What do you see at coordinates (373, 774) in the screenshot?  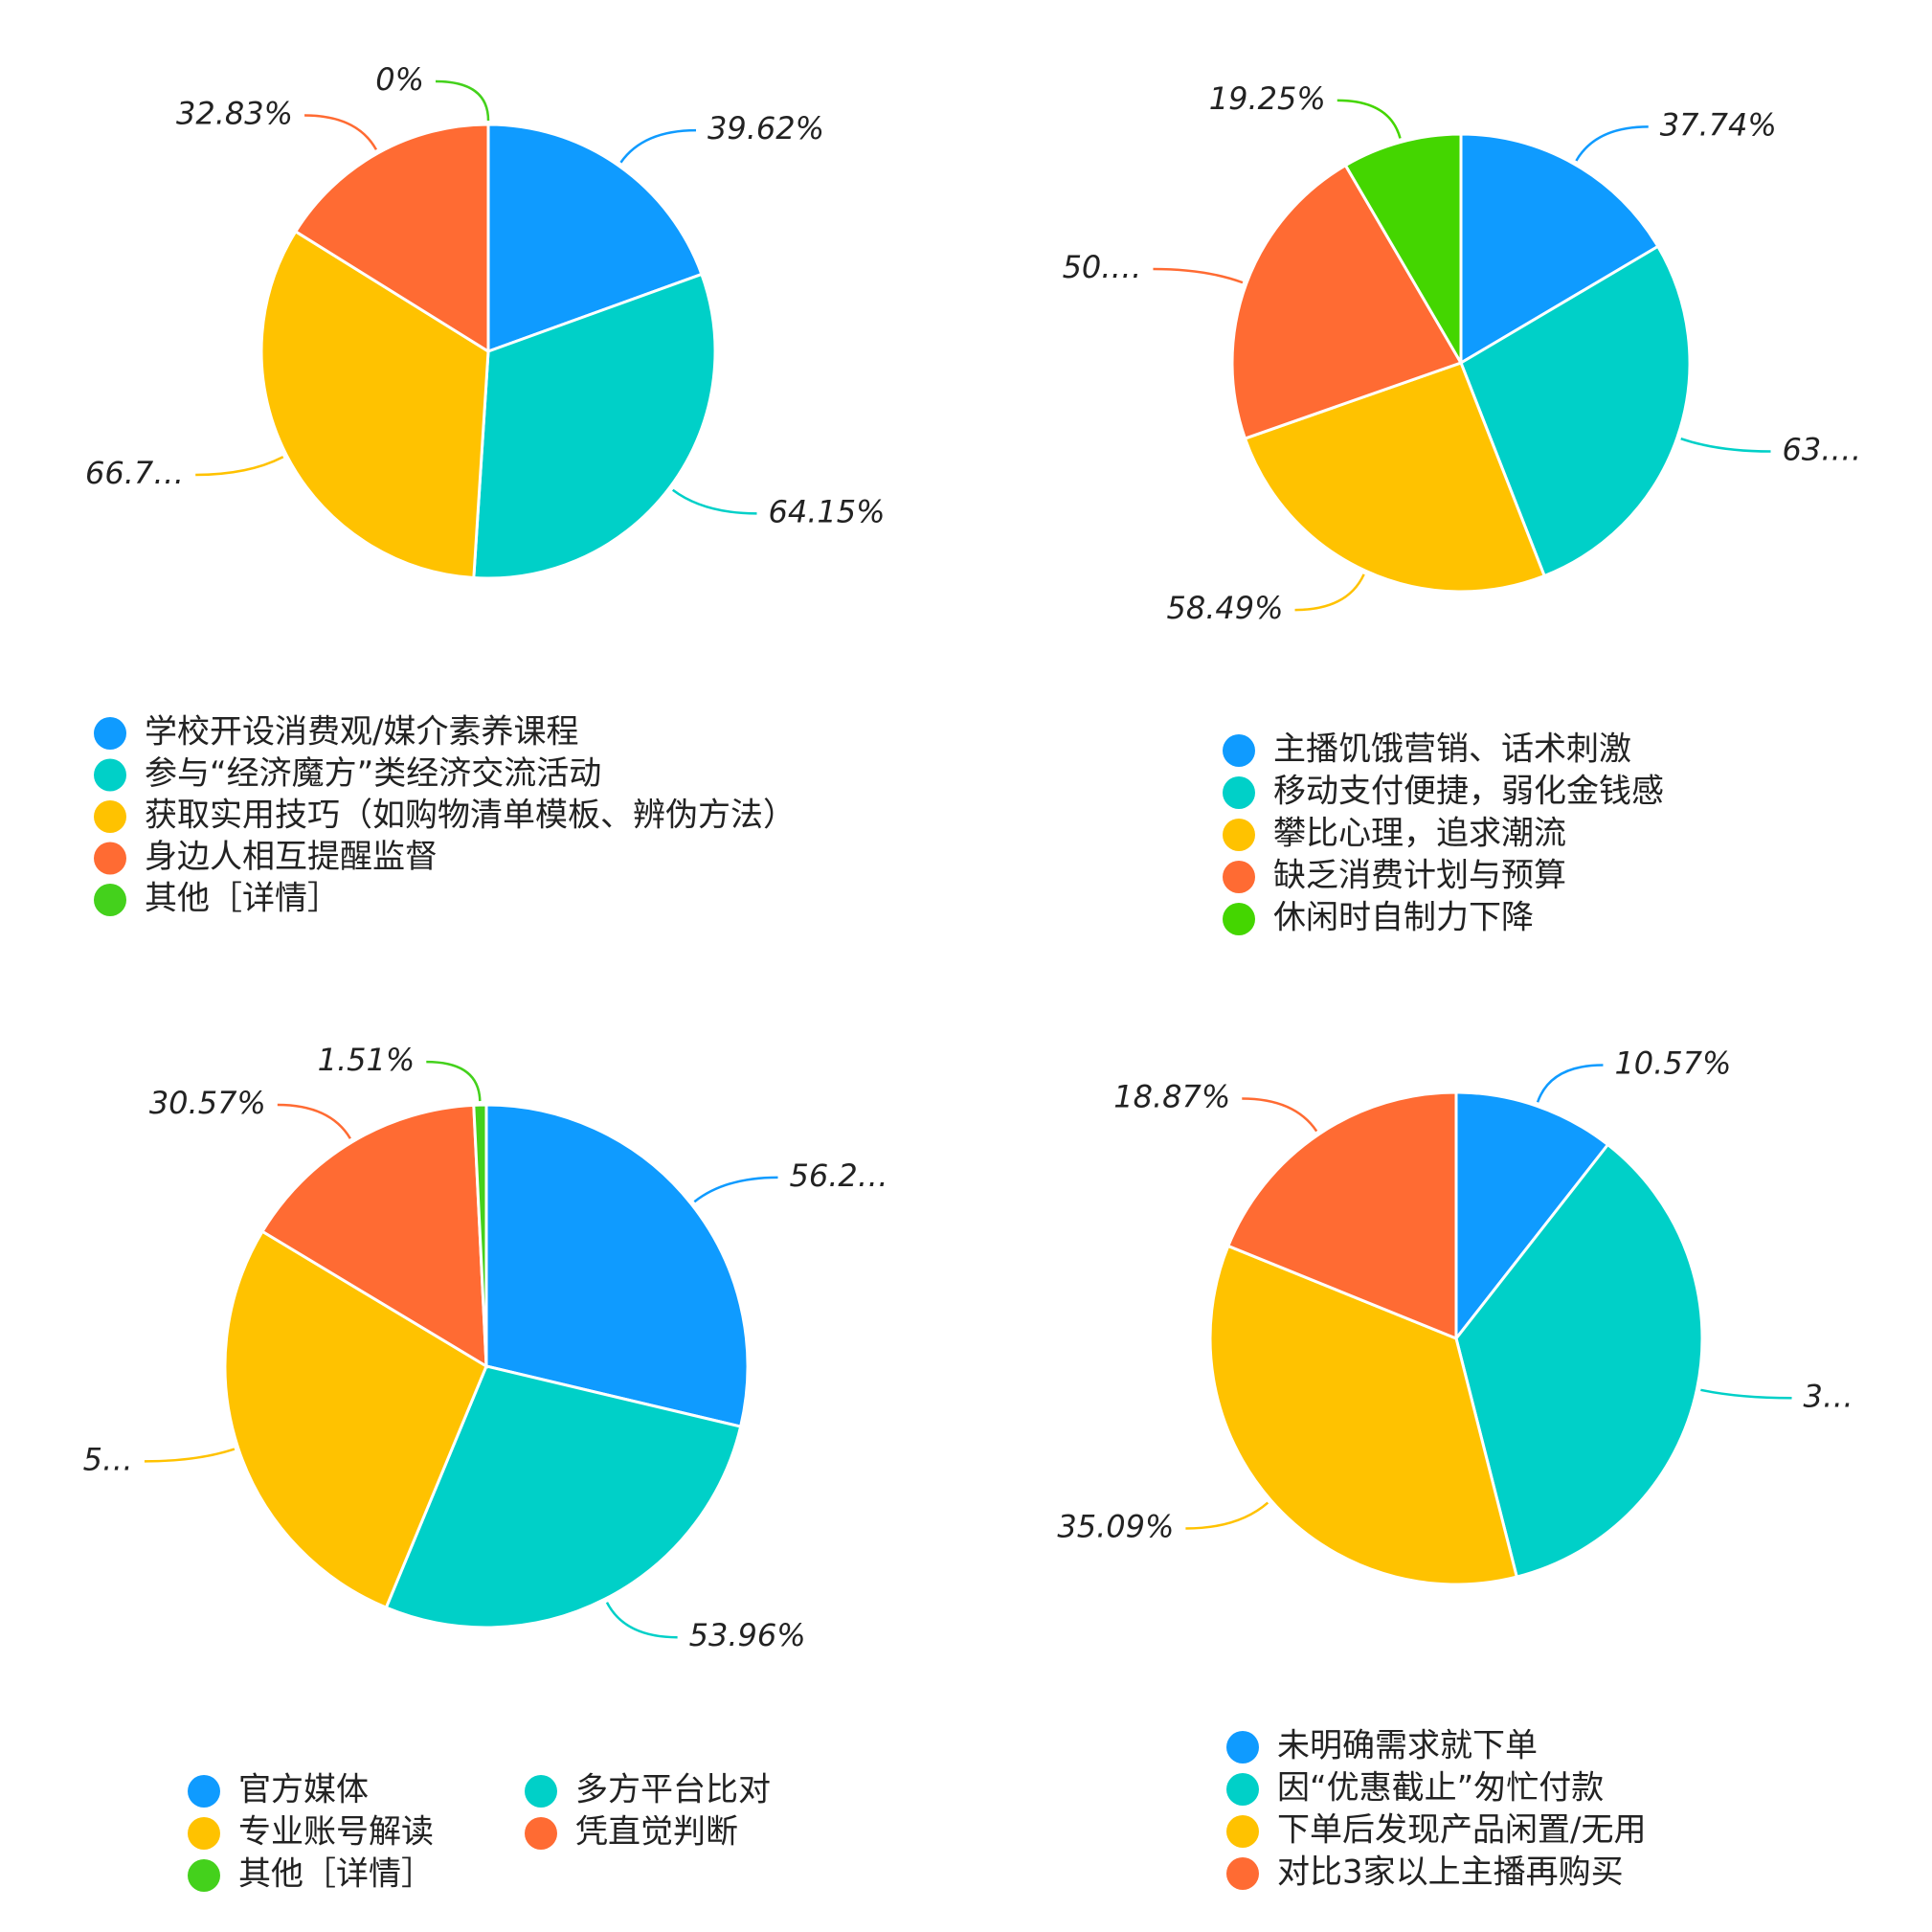 I see `legend-label: 参与“经济魔方”类经济交流活动` at bounding box center [373, 774].